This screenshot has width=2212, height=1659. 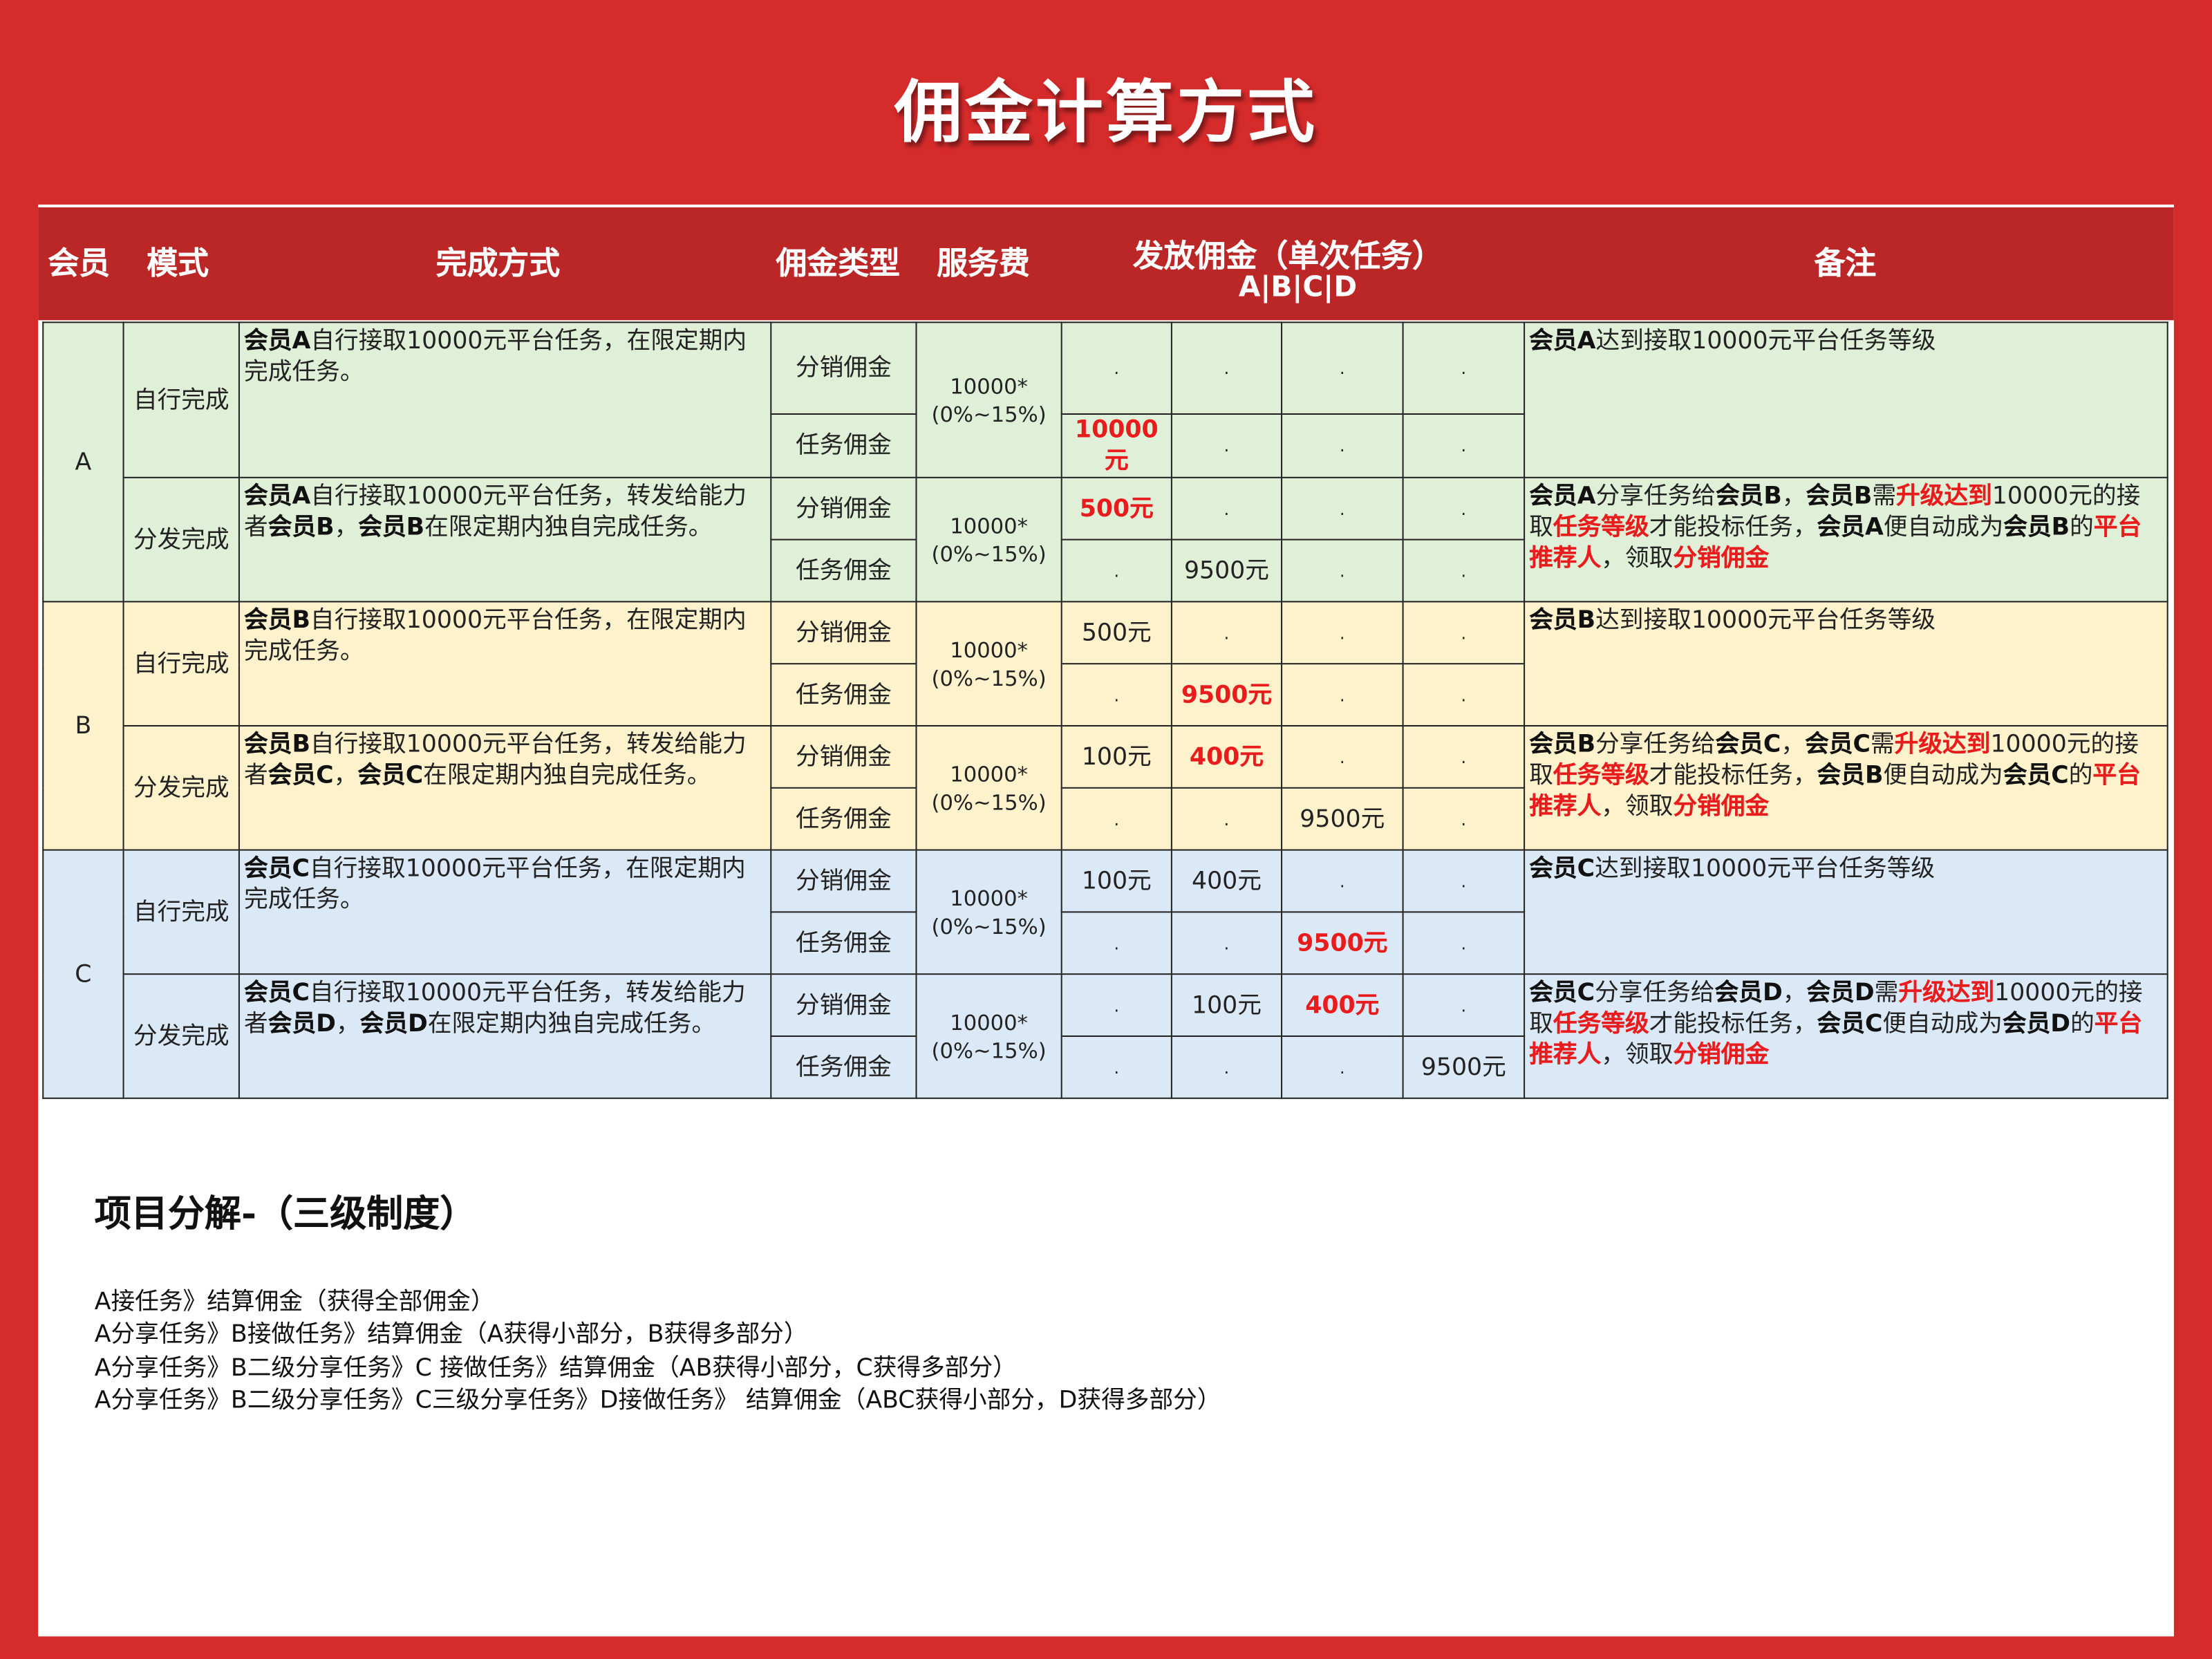 What do you see at coordinates (1845, 265) in the screenshot?
I see `header-notes: 备注` at bounding box center [1845, 265].